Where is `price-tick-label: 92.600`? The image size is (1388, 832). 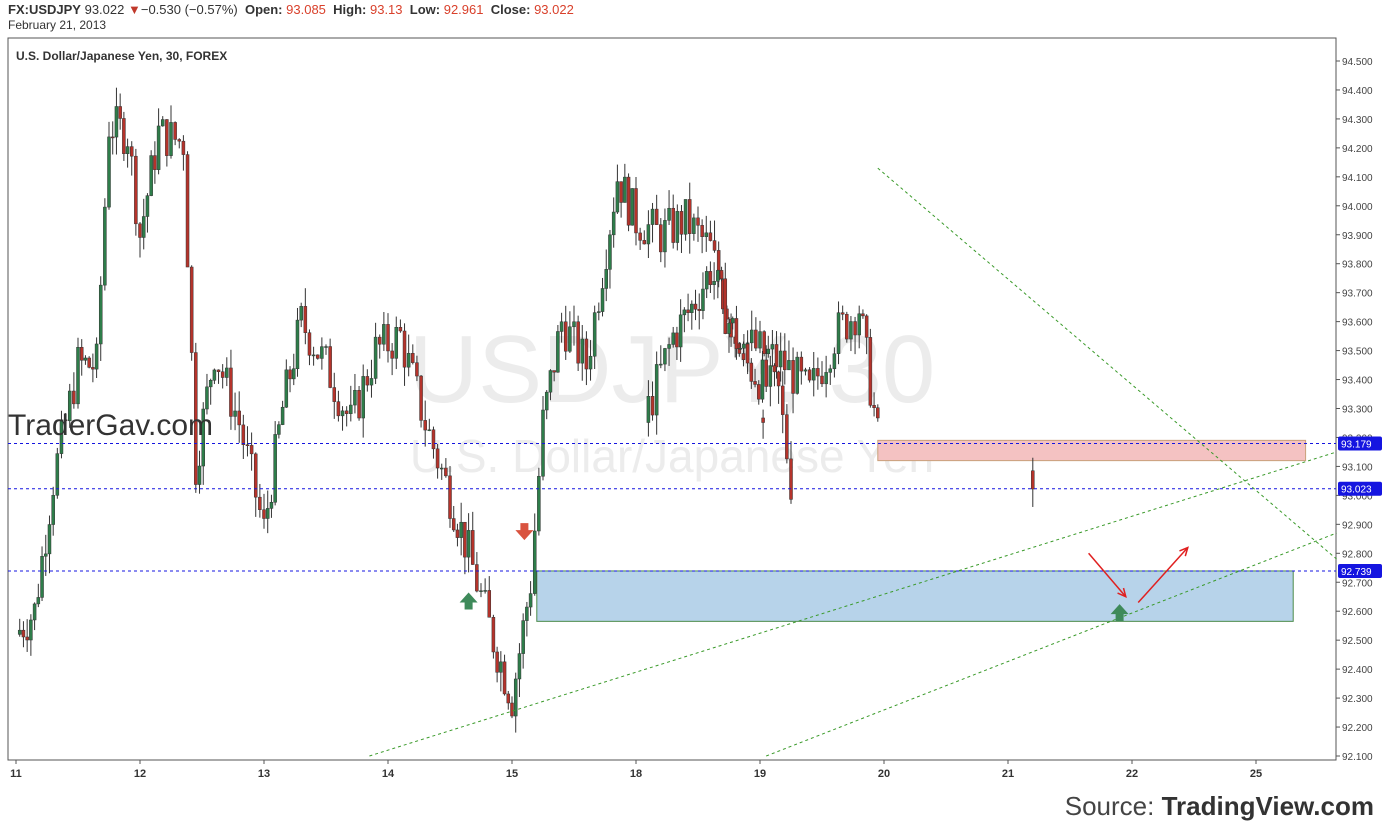 price-tick-label: 92.600 is located at coordinates (1357, 612).